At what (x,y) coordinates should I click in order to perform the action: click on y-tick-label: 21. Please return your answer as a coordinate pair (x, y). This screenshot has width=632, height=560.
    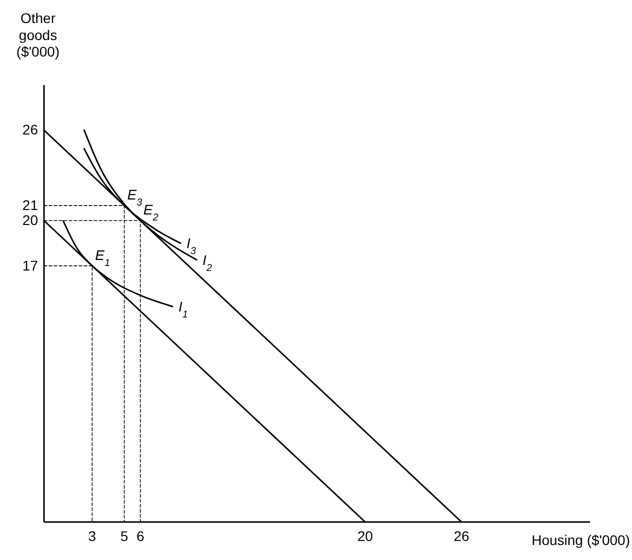
    Looking at the image, I should click on (30, 205).